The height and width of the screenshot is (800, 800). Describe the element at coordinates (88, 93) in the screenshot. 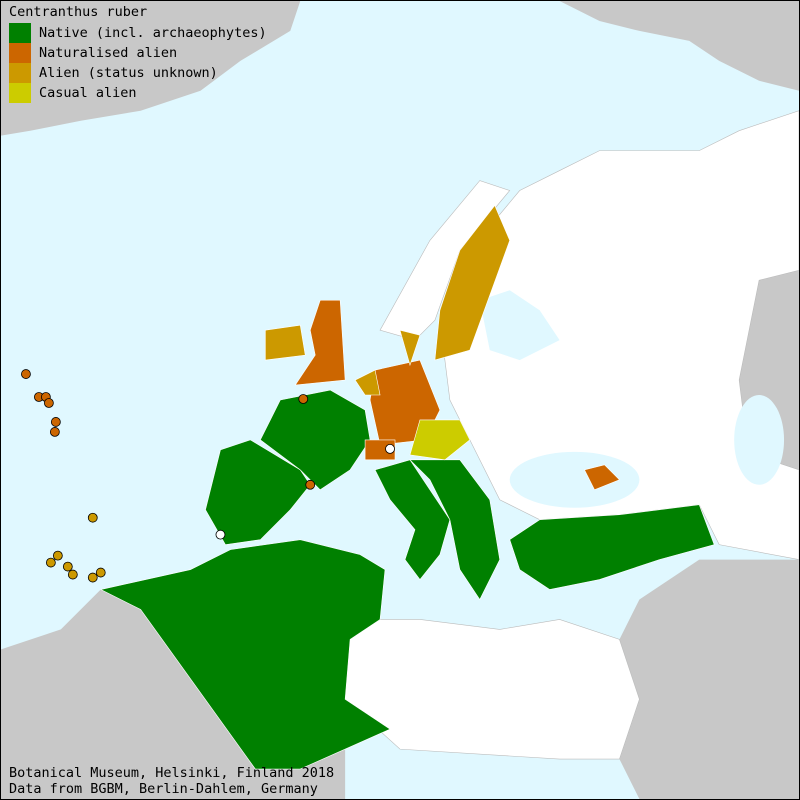

I see `legend-label: Casual alien` at that location.